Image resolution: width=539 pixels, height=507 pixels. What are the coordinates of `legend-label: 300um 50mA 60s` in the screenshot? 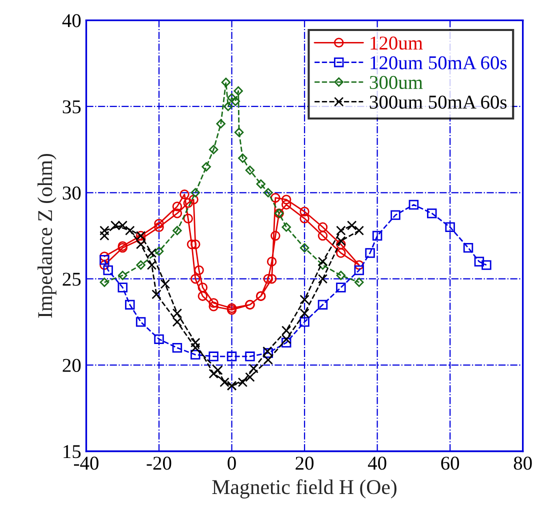 It's located at (438, 102).